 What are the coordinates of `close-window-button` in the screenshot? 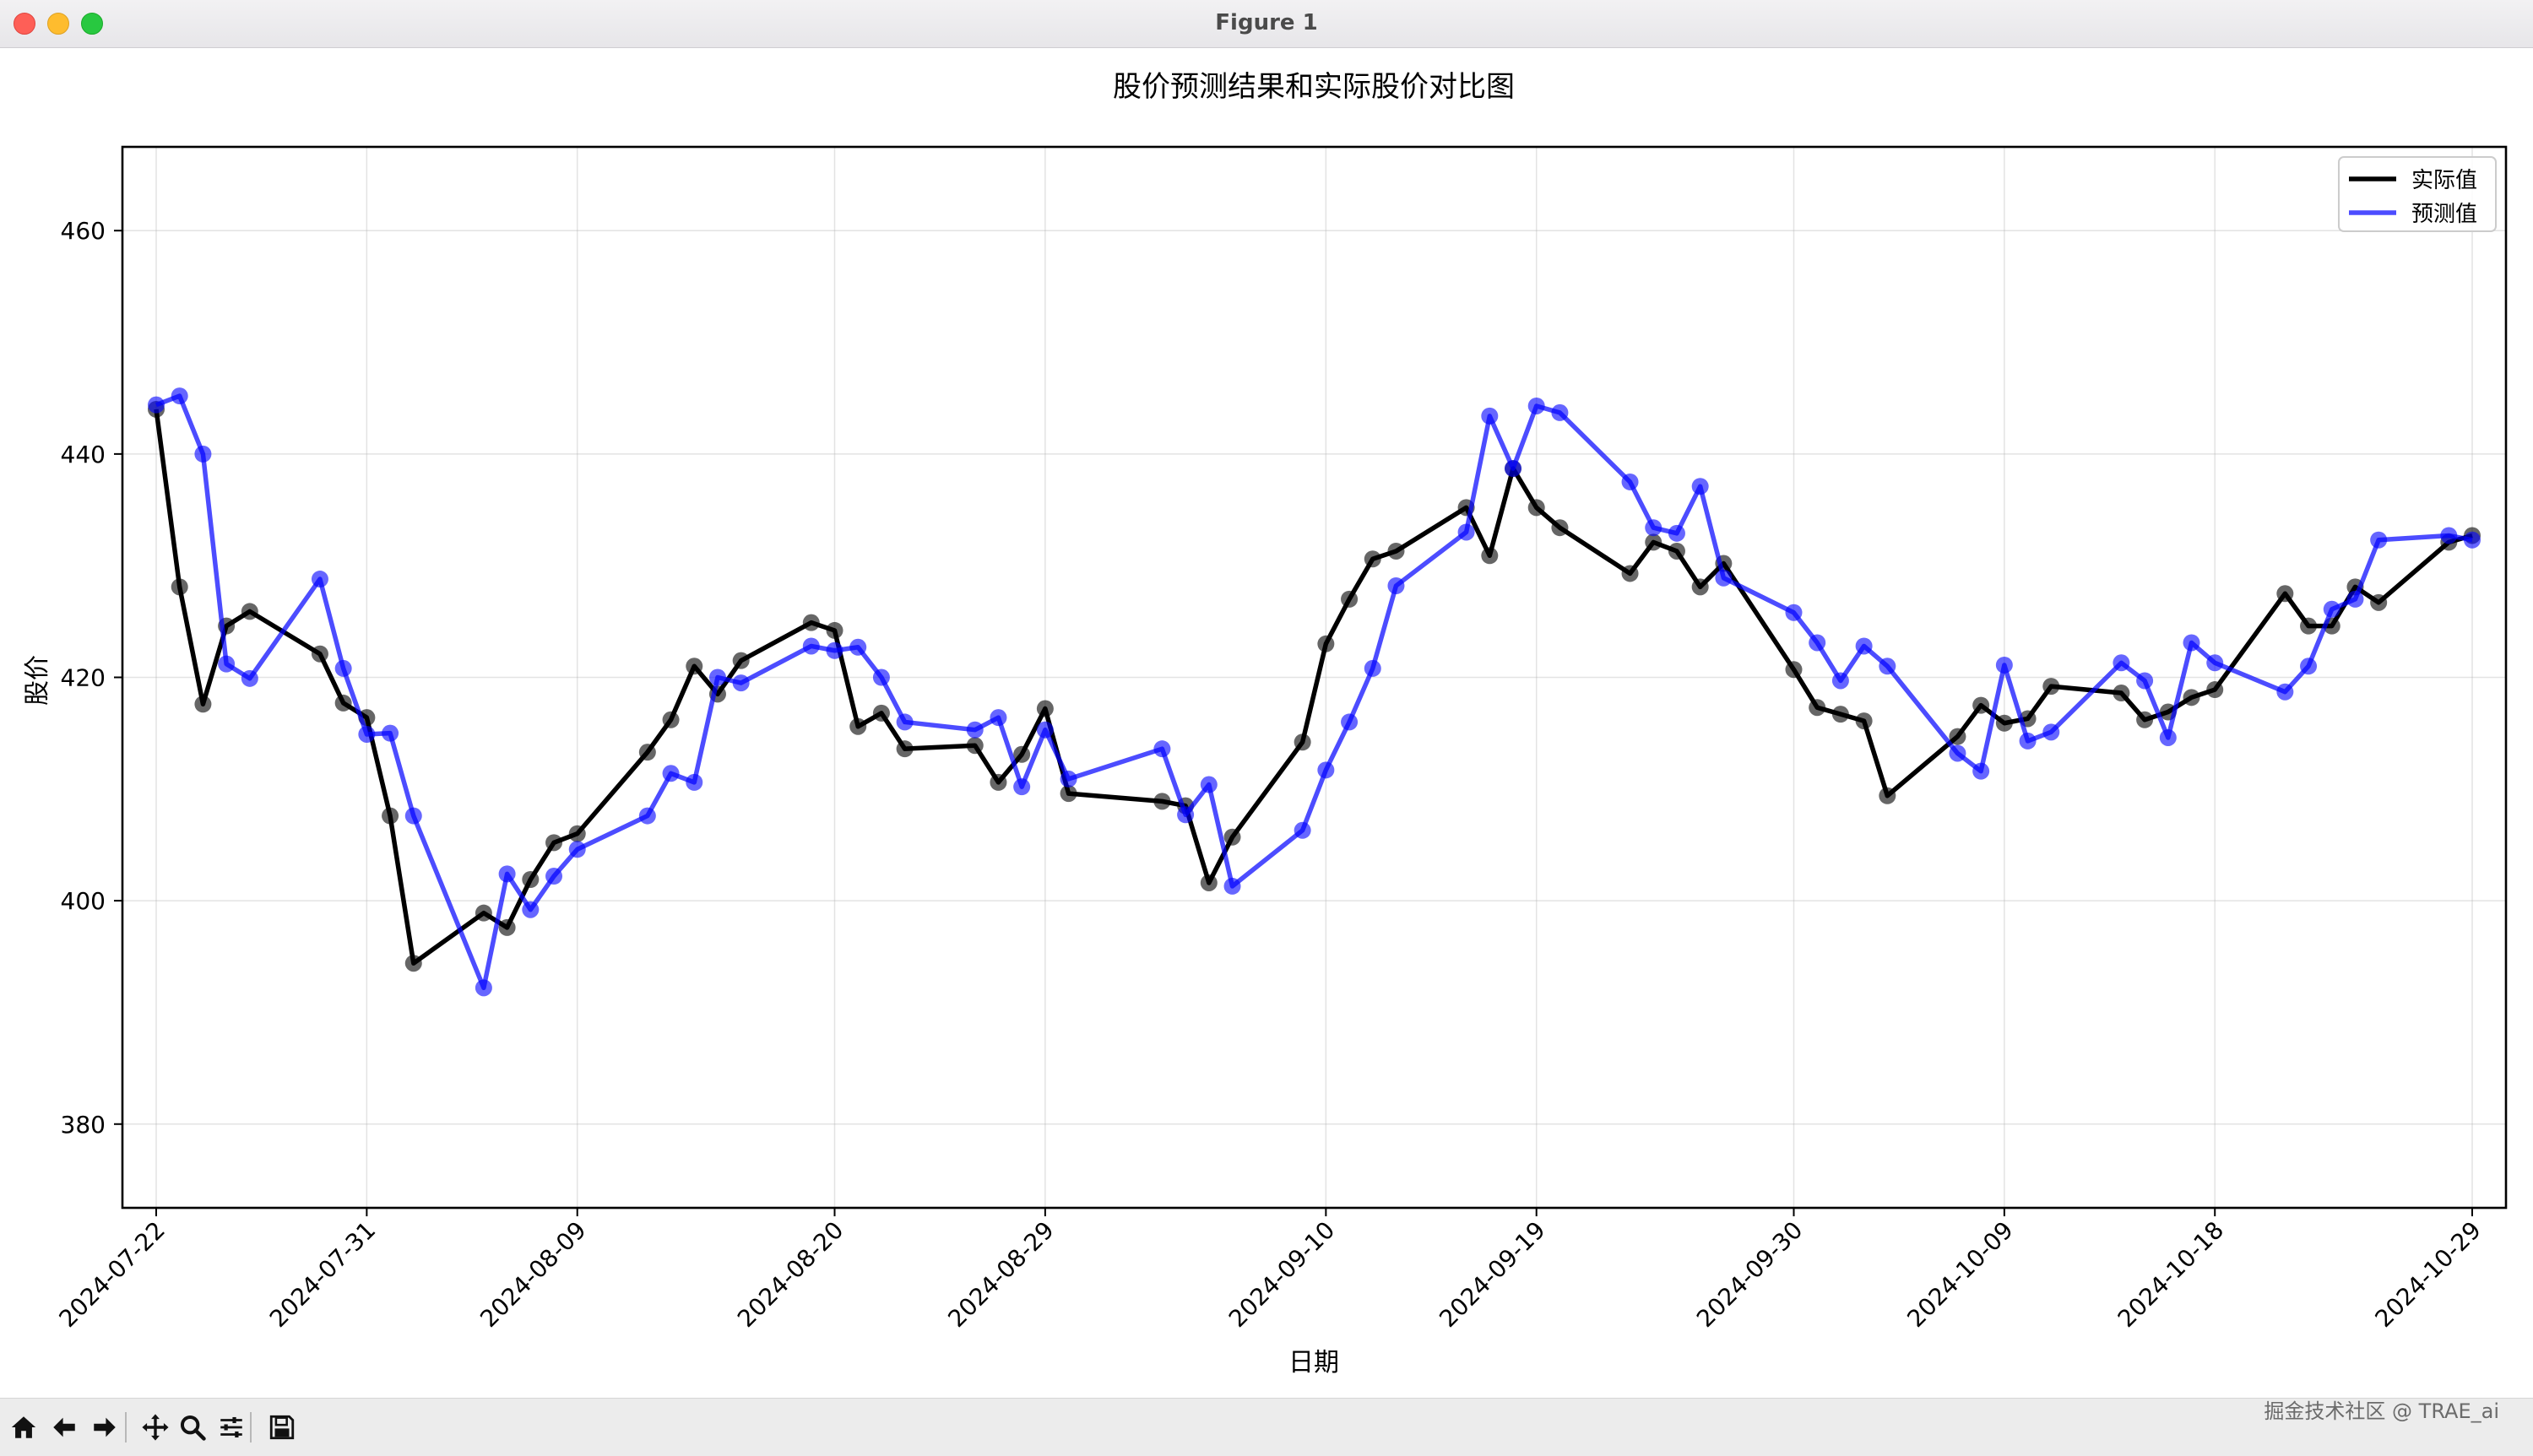 It's located at (25, 24).